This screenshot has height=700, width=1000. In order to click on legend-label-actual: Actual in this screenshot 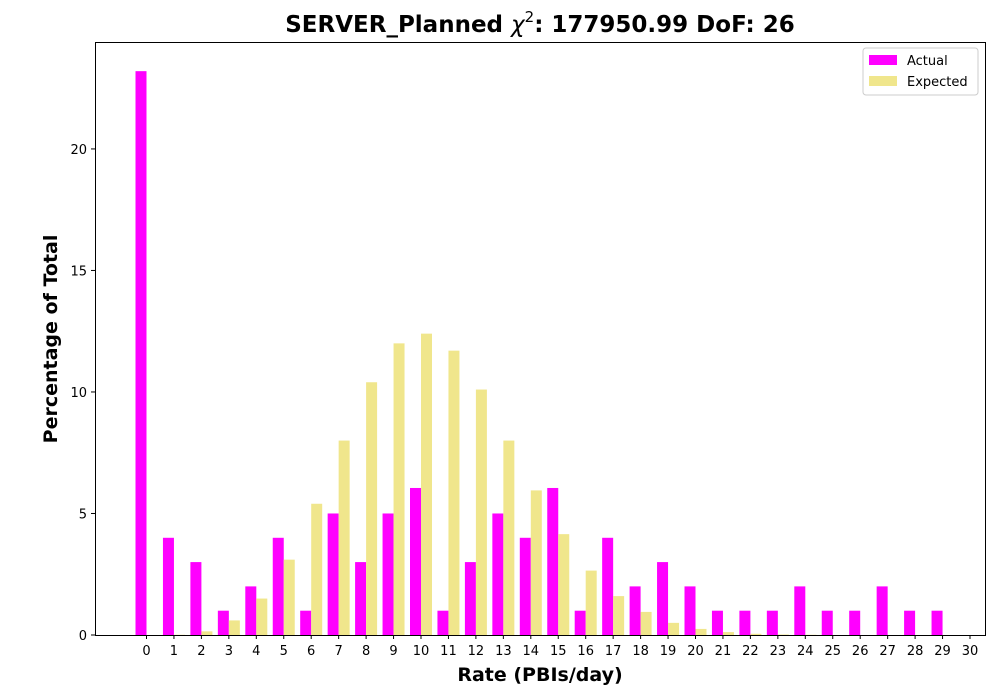, I will do `click(927, 61)`.